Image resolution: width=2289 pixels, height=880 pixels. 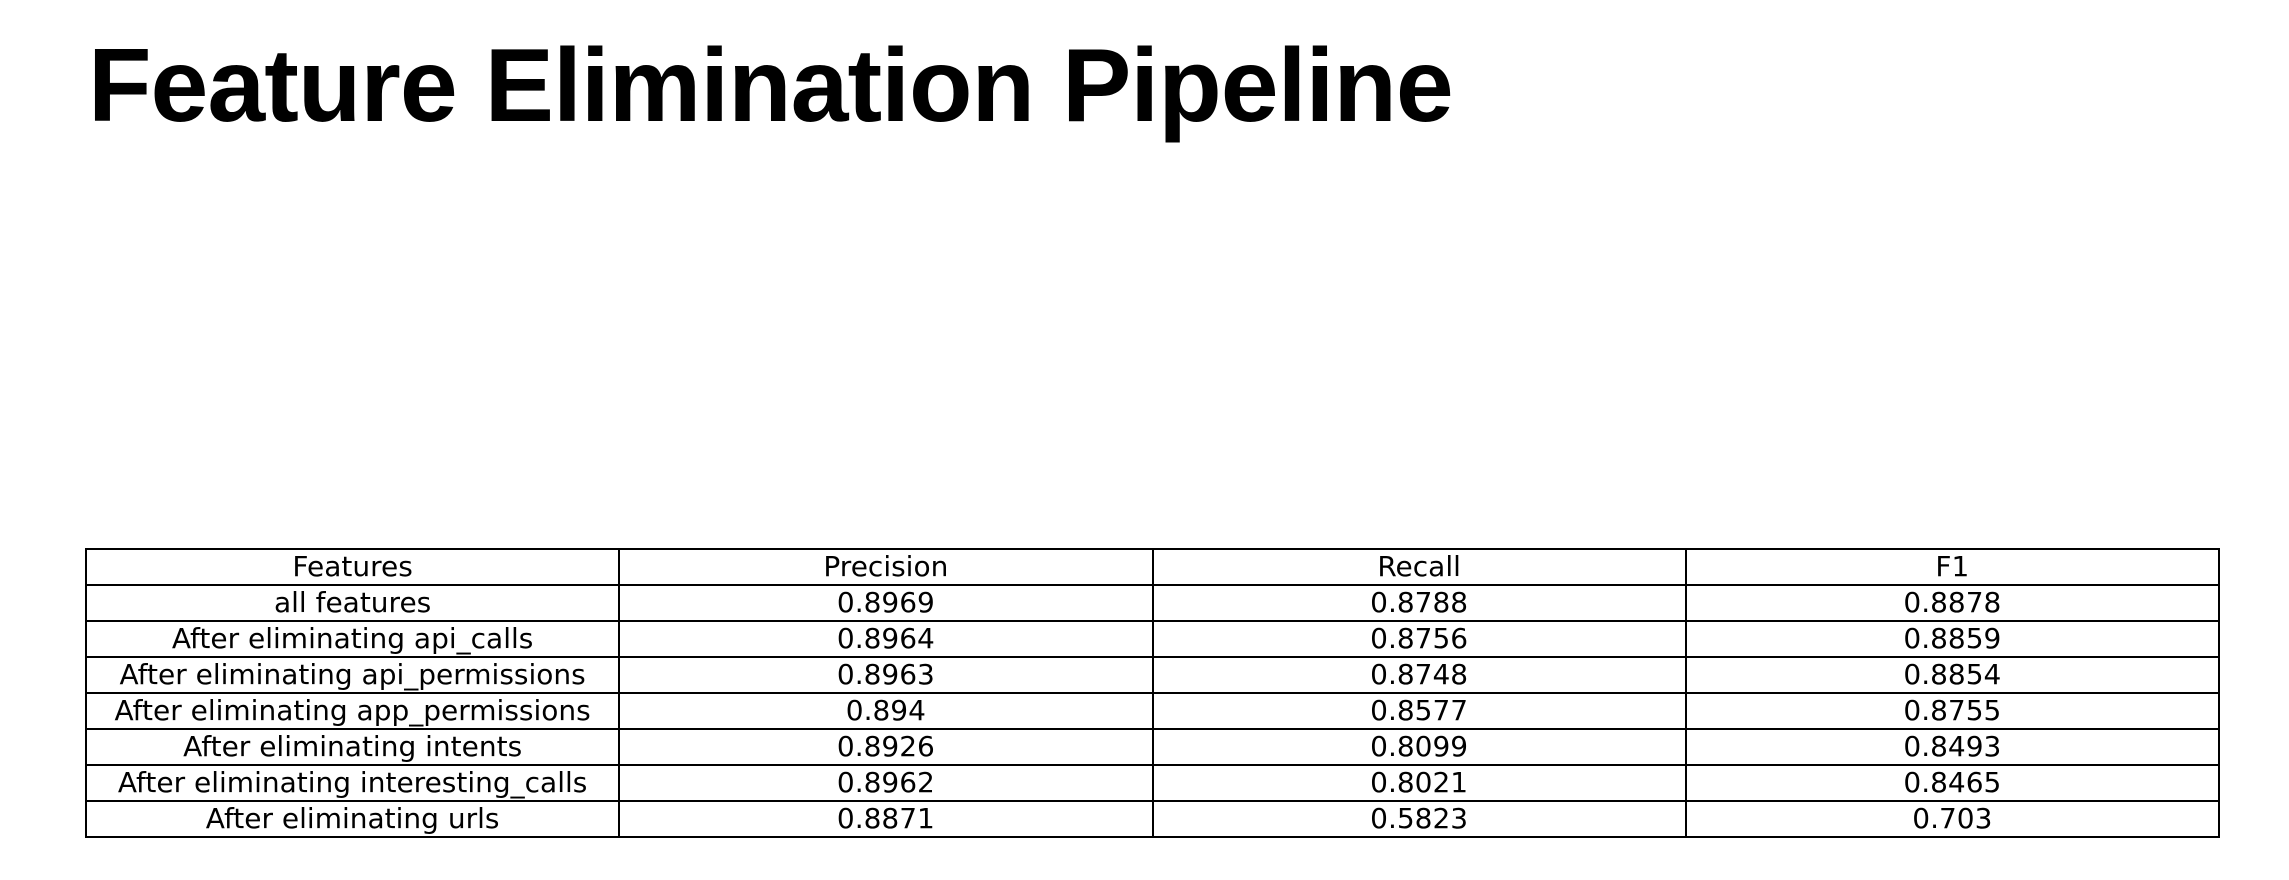 I want to click on precision-cell: 0.8963, so click(x=886, y=675).